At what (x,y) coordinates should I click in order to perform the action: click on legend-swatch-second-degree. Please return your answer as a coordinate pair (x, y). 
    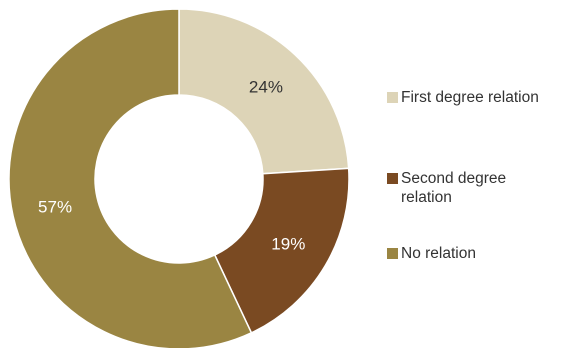
    Looking at the image, I should click on (392, 178).